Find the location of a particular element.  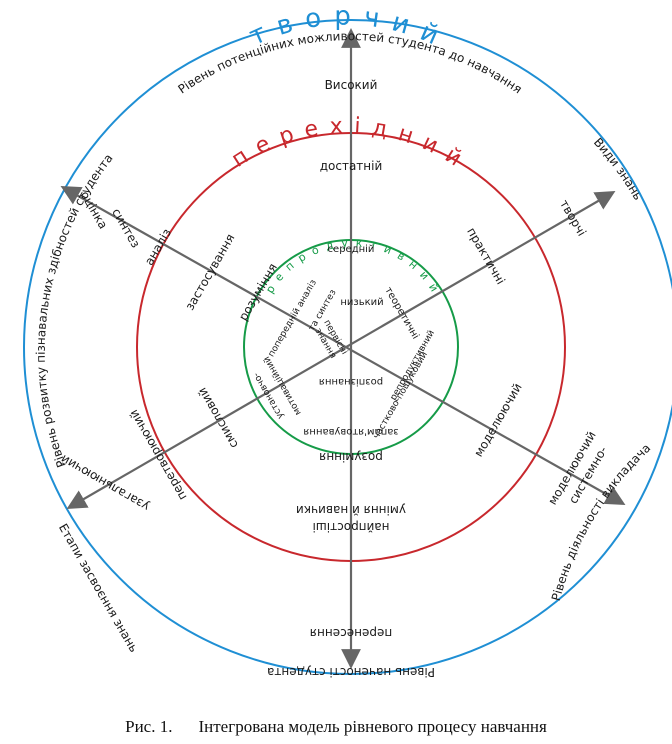

label-memorization: запам'ятовування is located at coordinates (350, 431).